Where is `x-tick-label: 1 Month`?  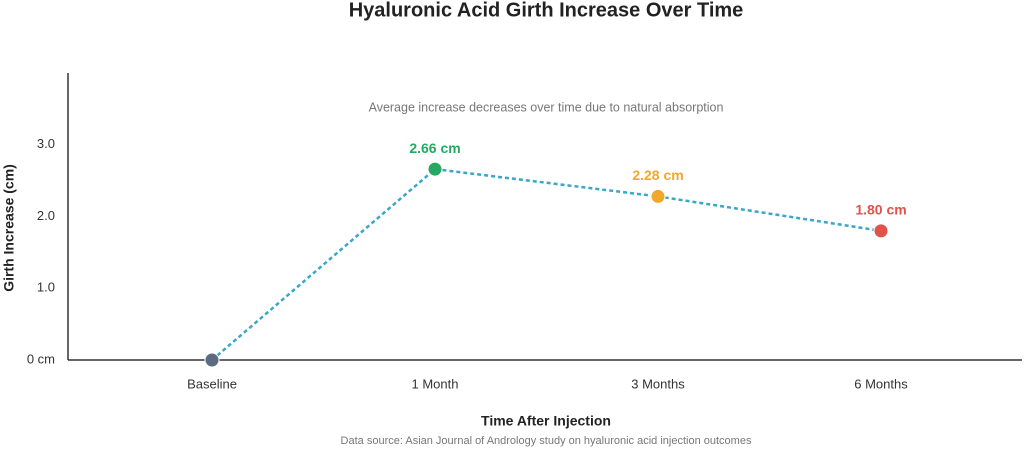 x-tick-label: 1 Month is located at coordinates (435, 383).